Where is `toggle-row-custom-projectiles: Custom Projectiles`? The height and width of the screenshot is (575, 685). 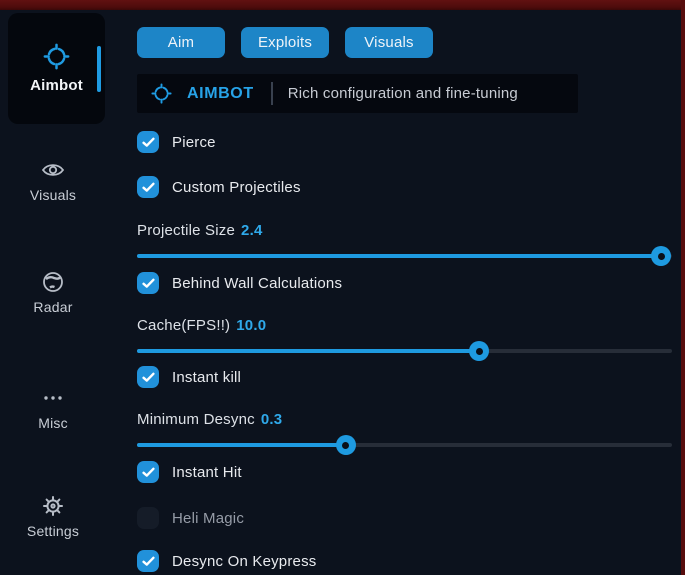
toggle-row-custom-projectiles: Custom Projectiles is located at coordinates (219, 187).